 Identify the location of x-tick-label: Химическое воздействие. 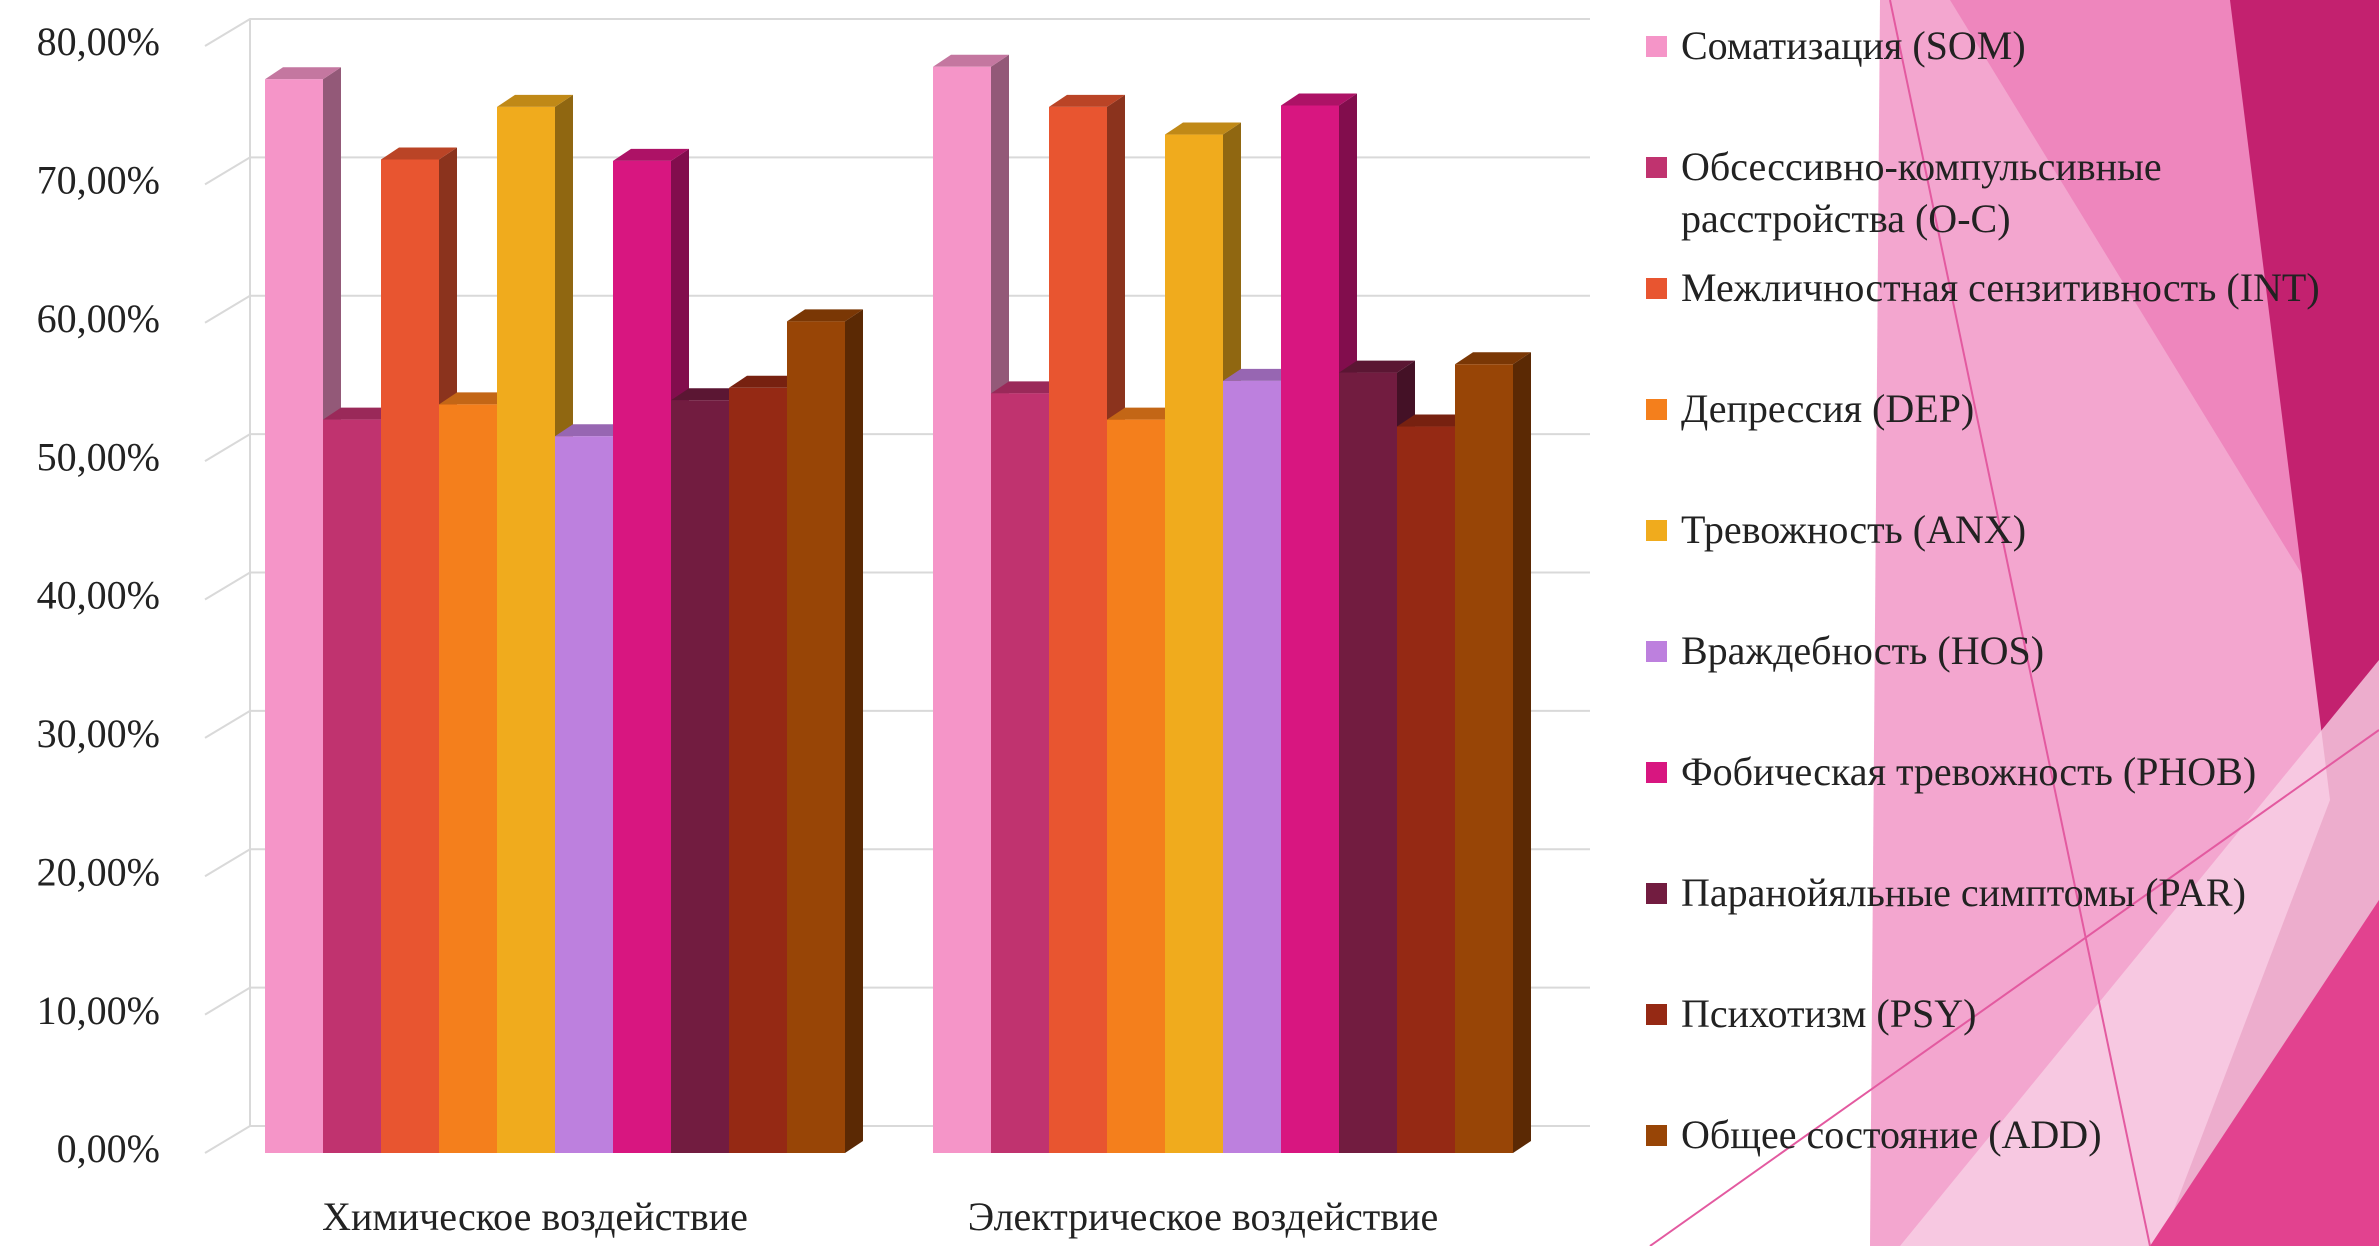
(535, 1216).